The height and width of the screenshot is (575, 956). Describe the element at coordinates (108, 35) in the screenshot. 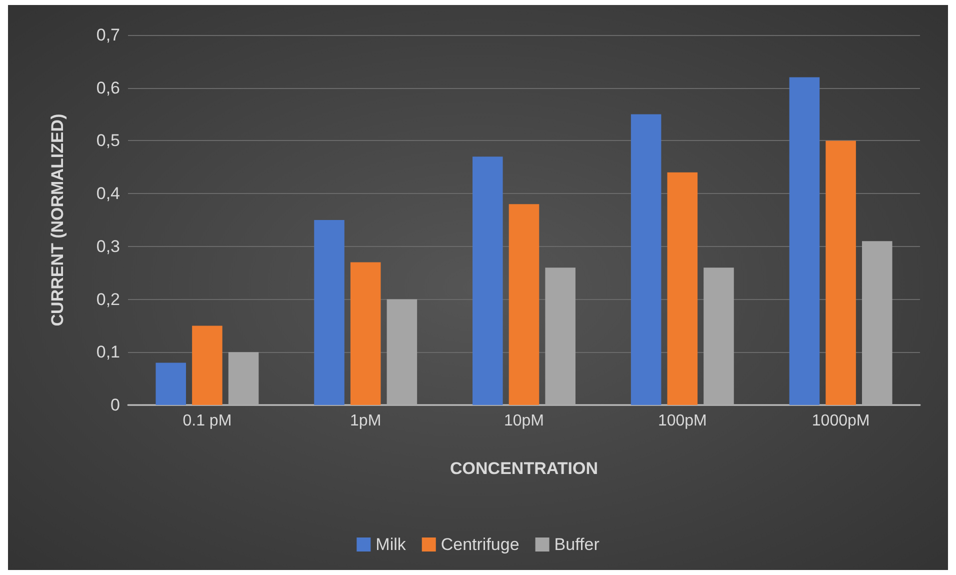

I see `y-tick-label: 0,7` at that location.